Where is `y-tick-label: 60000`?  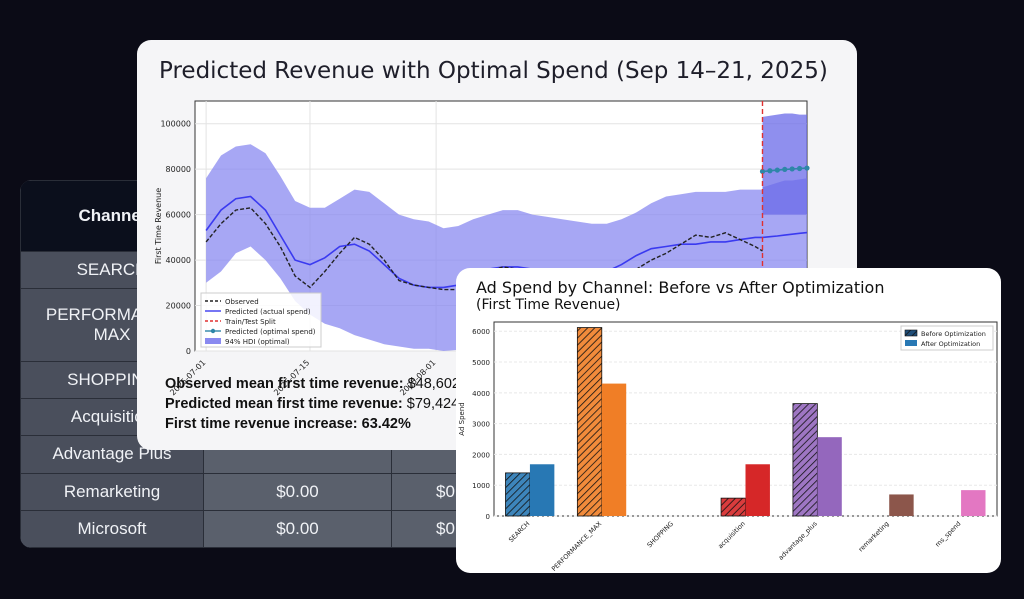
y-tick-label: 60000 is located at coordinates (178, 215).